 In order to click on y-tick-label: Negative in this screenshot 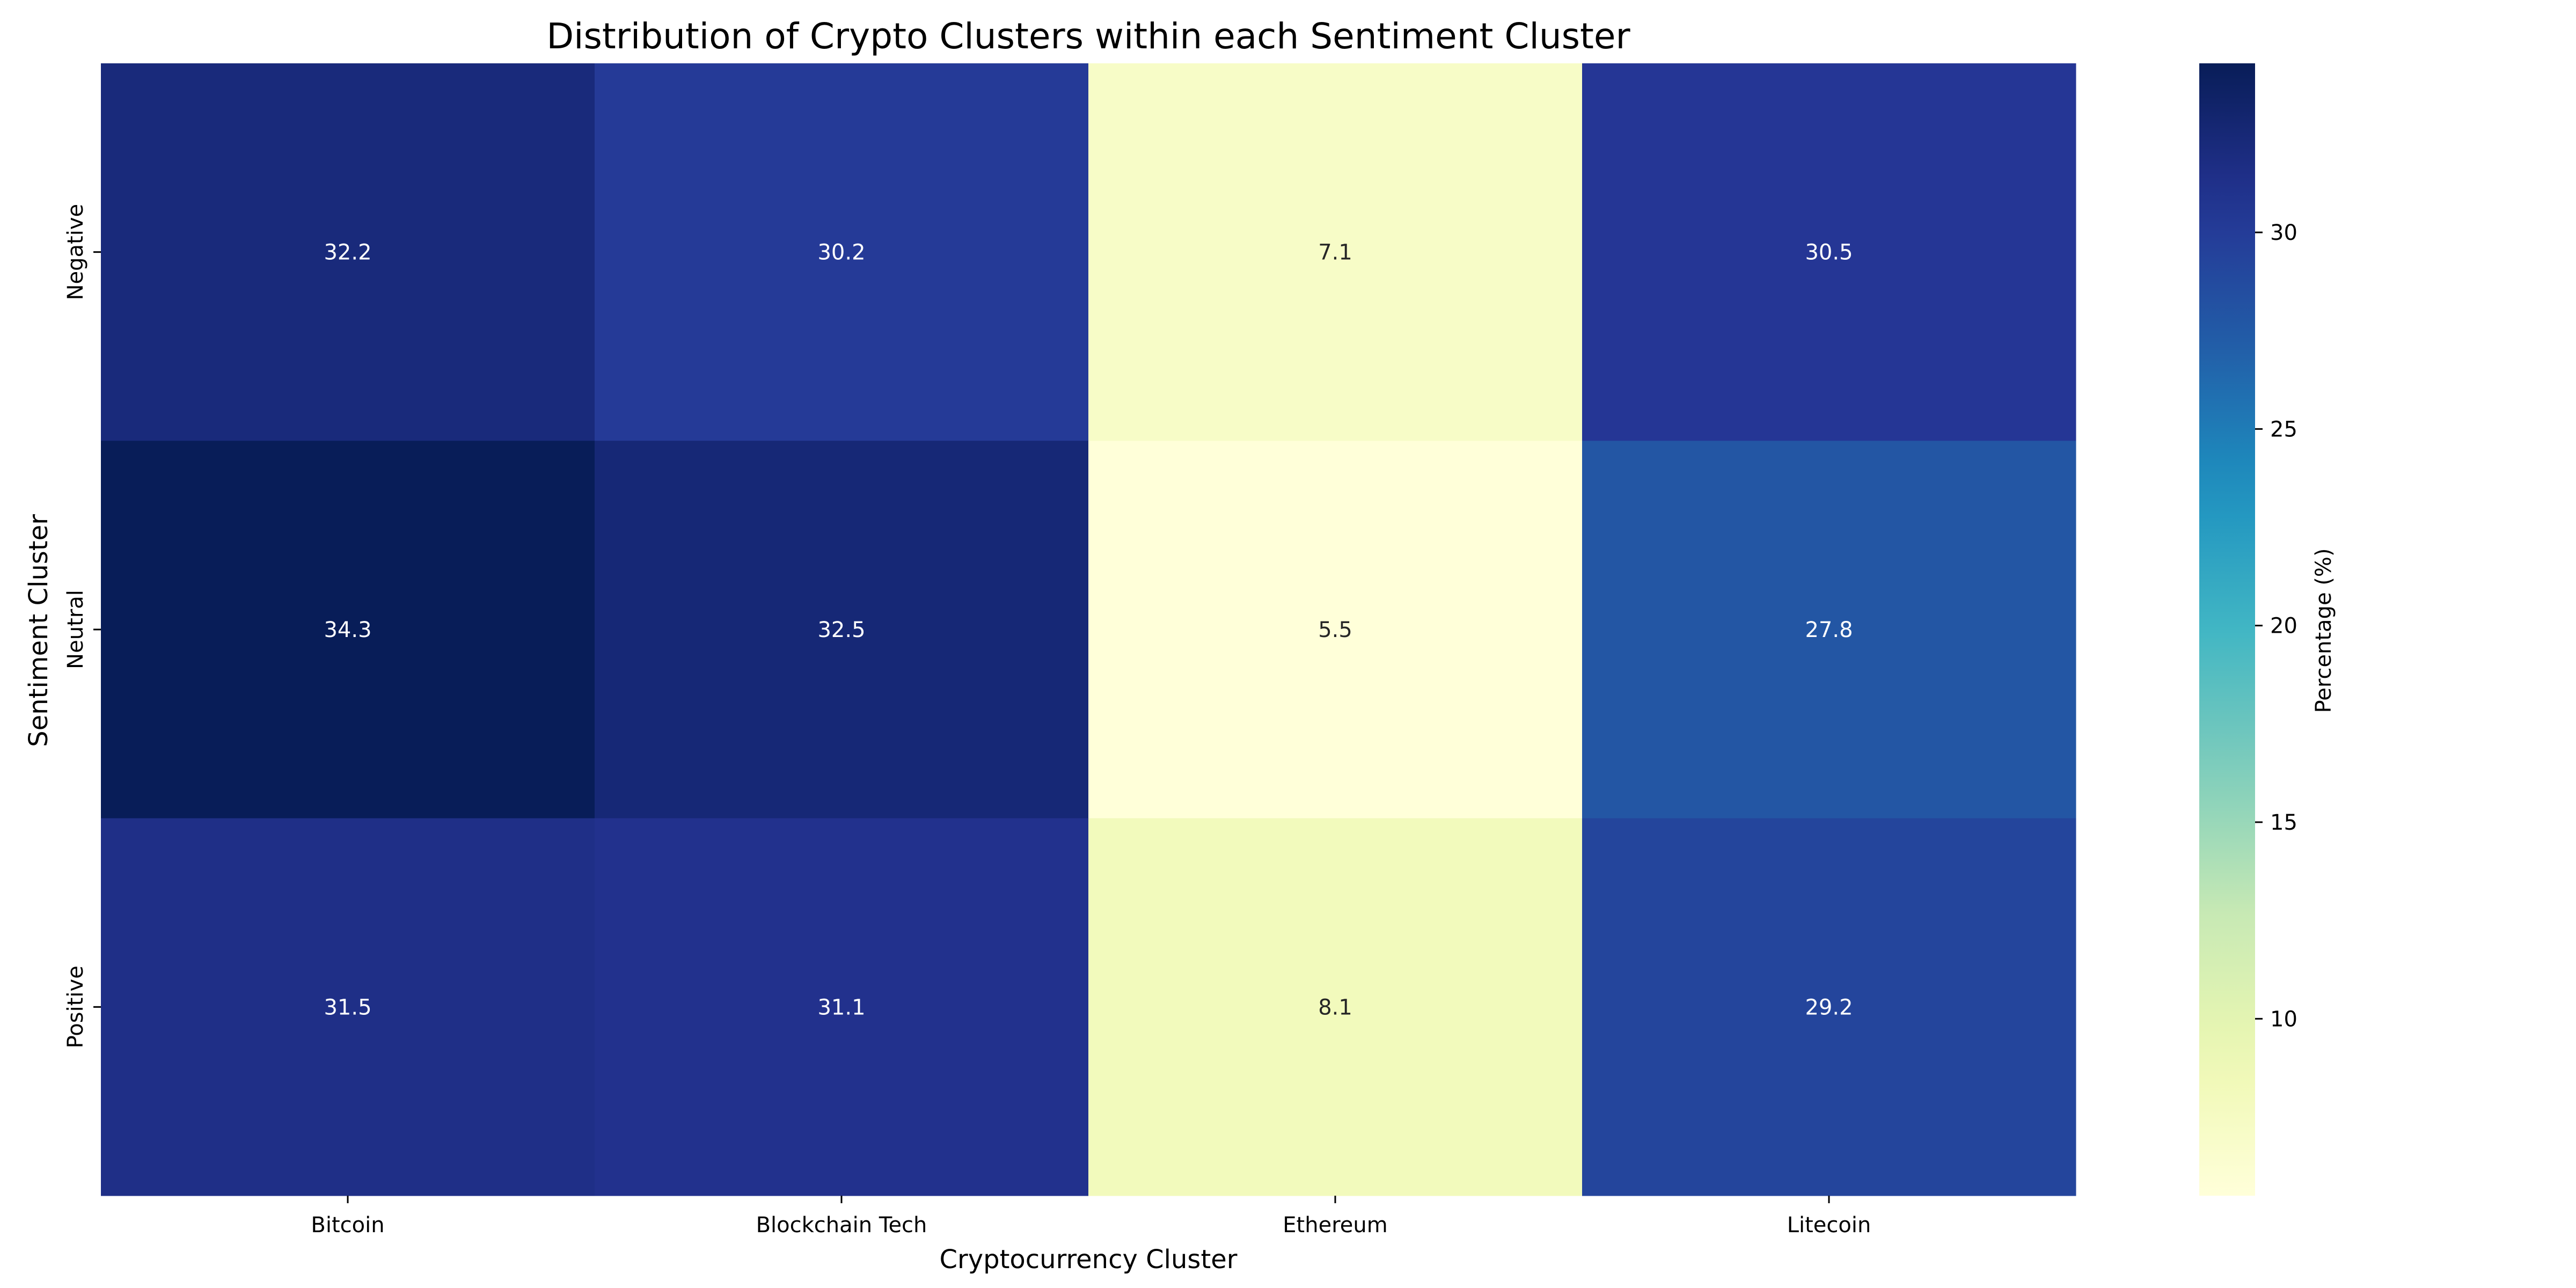, I will do `click(75, 252)`.